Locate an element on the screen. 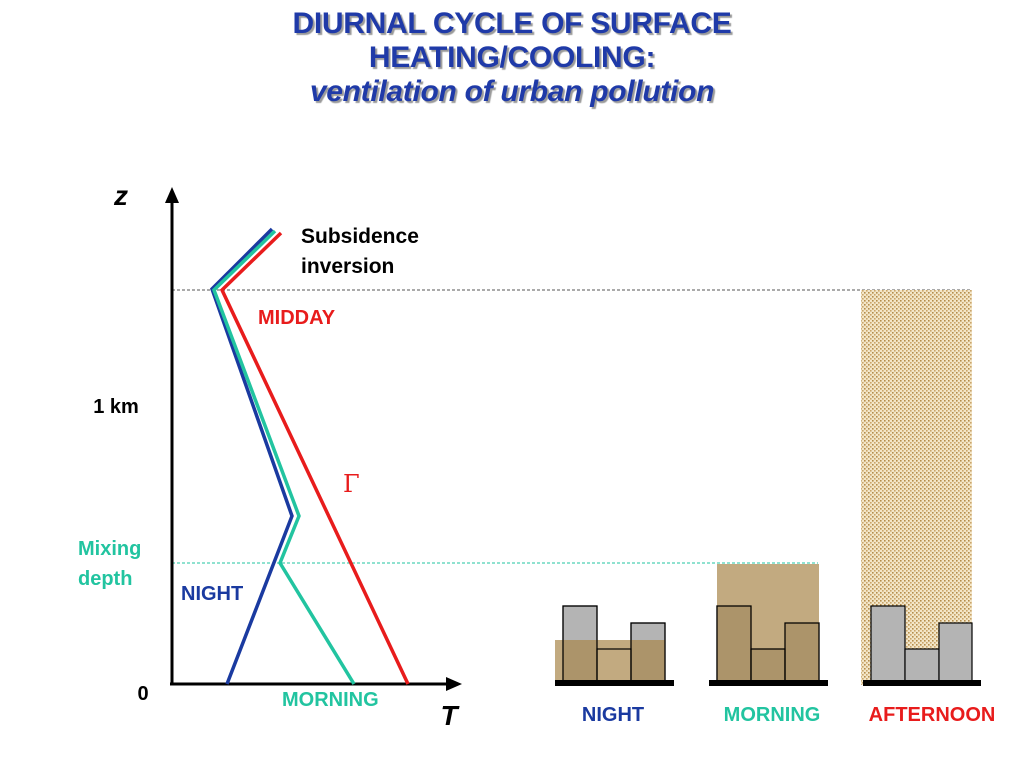  panel-label-night: NIGHT is located at coordinates (613, 715).